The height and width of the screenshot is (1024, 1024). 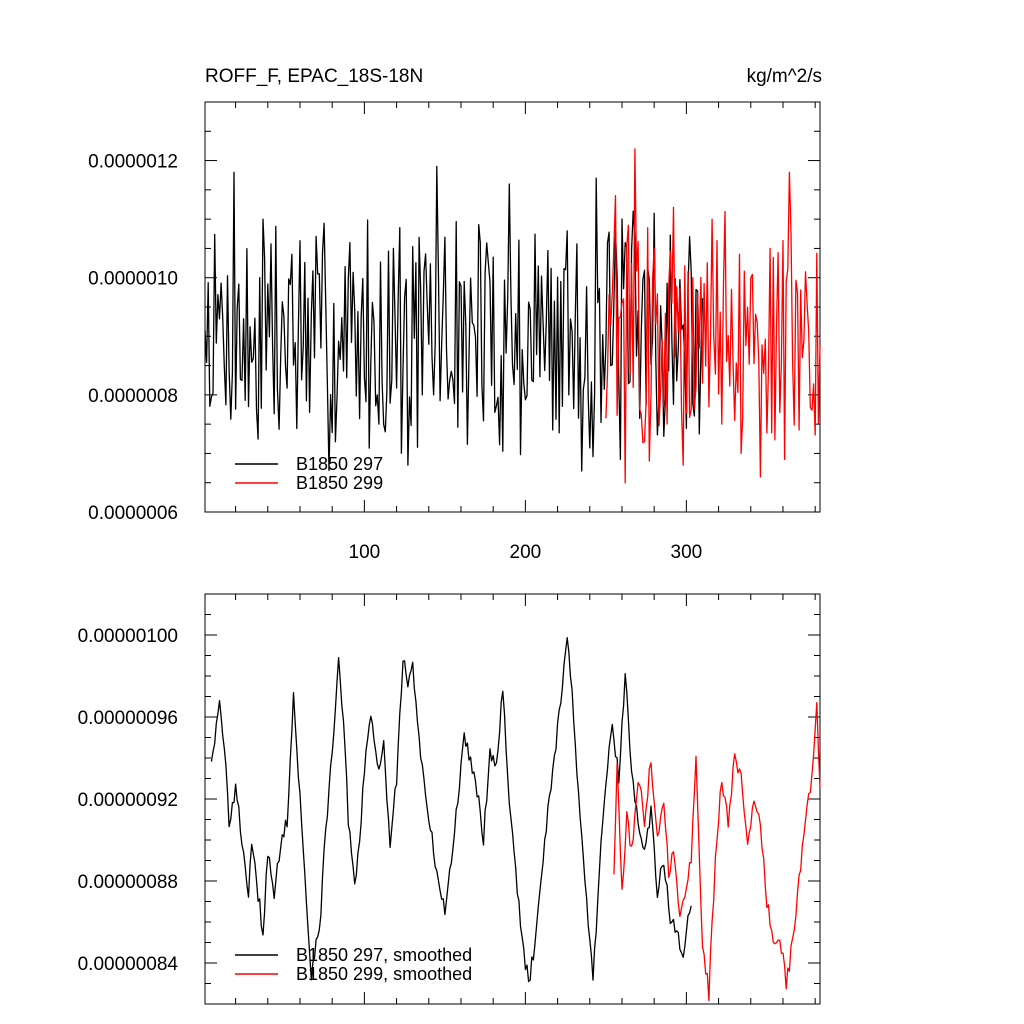 What do you see at coordinates (128, 882) in the screenshot?
I see `y-tick-label: 0.00000088` at bounding box center [128, 882].